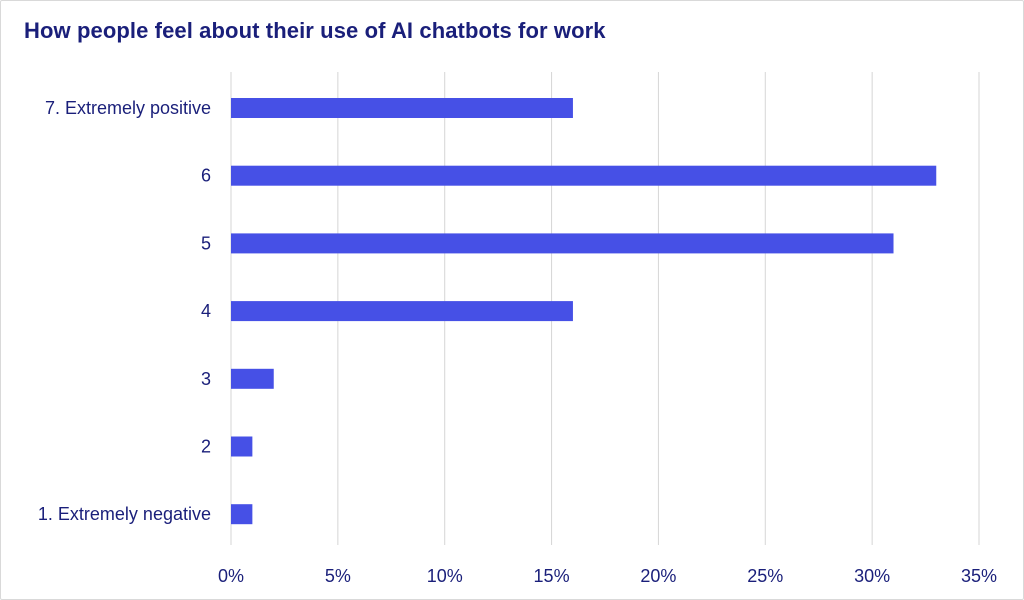 Image resolution: width=1024 pixels, height=600 pixels. What do you see at coordinates (872, 576) in the screenshot?
I see `x-tick-label: 30%` at bounding box center [872, 576].